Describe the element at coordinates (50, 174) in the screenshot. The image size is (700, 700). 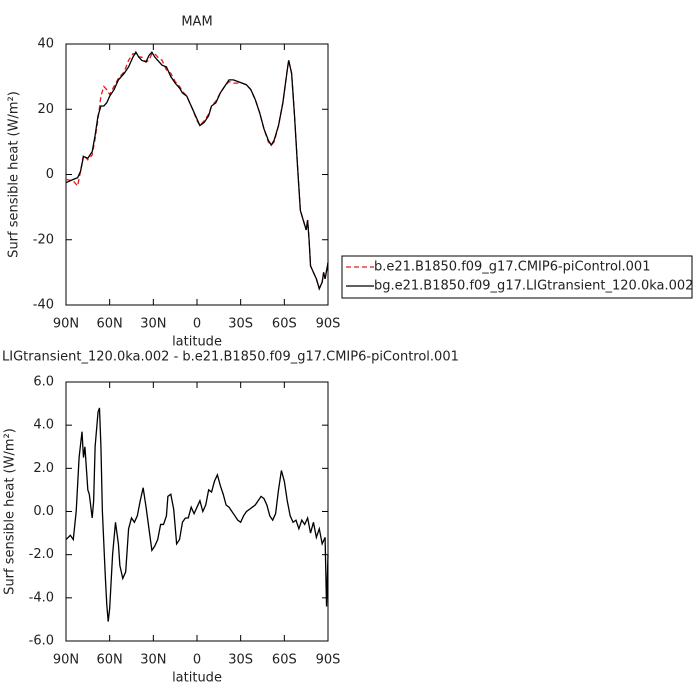
I see `y-tick-label: 0` at that location.